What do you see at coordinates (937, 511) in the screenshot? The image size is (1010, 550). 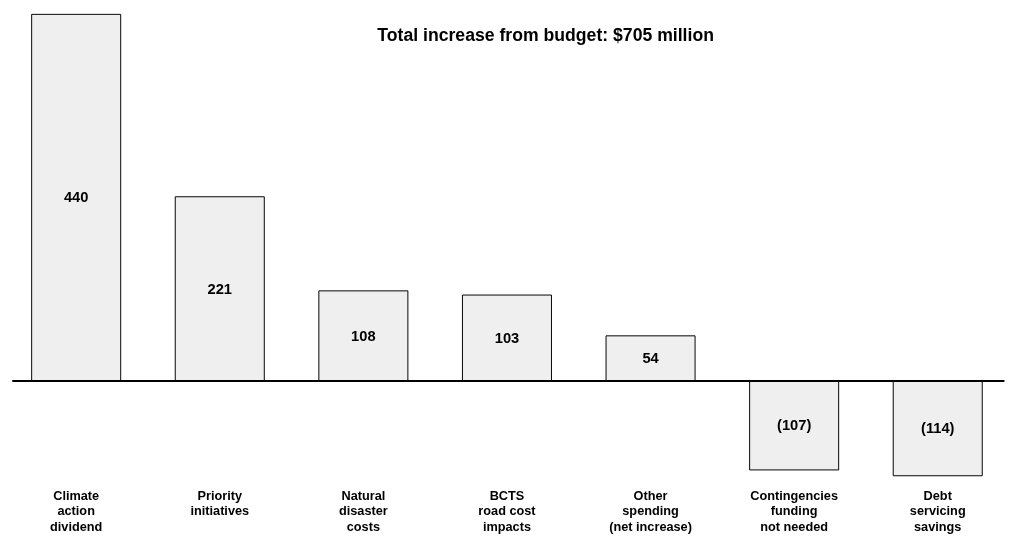 I see `x-tick-label: Debt servicing savings` at bounding box center [937, 511].